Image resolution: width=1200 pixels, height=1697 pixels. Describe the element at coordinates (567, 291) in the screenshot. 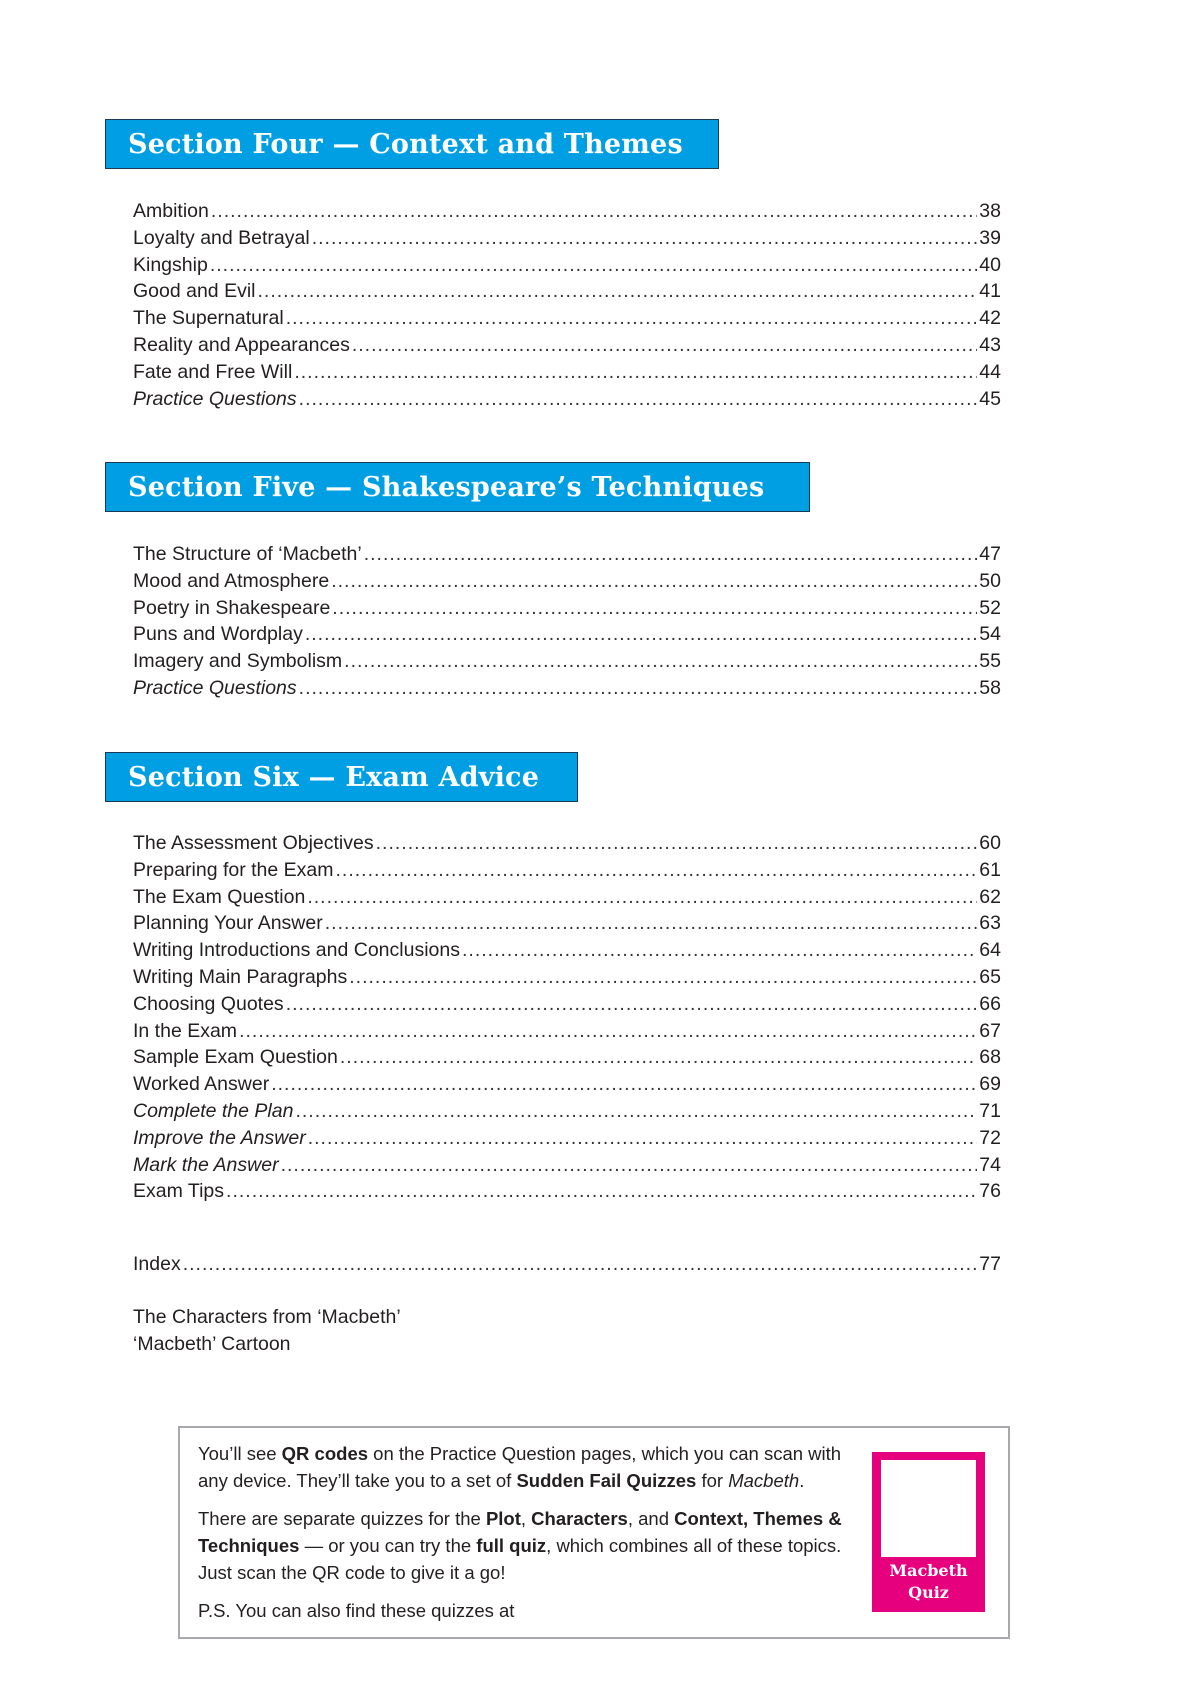

I see `toc-entry: Good and Evil 41` at that location.